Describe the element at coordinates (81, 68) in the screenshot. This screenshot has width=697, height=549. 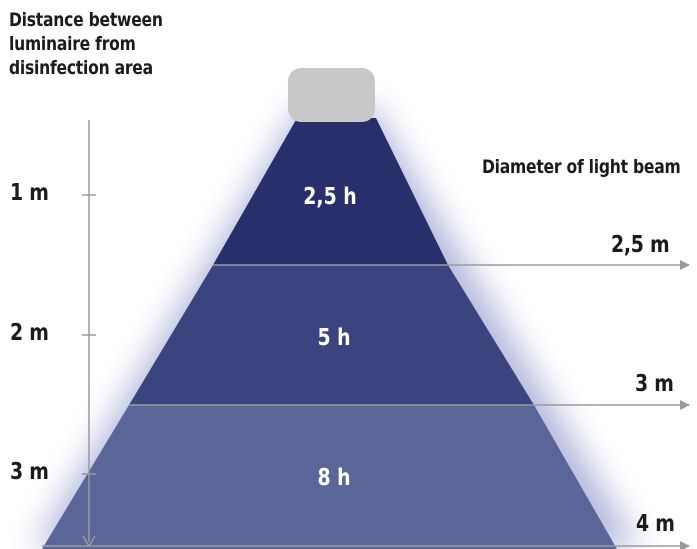
I see `distance-axis-title-line-3: disinfection area` at that location.